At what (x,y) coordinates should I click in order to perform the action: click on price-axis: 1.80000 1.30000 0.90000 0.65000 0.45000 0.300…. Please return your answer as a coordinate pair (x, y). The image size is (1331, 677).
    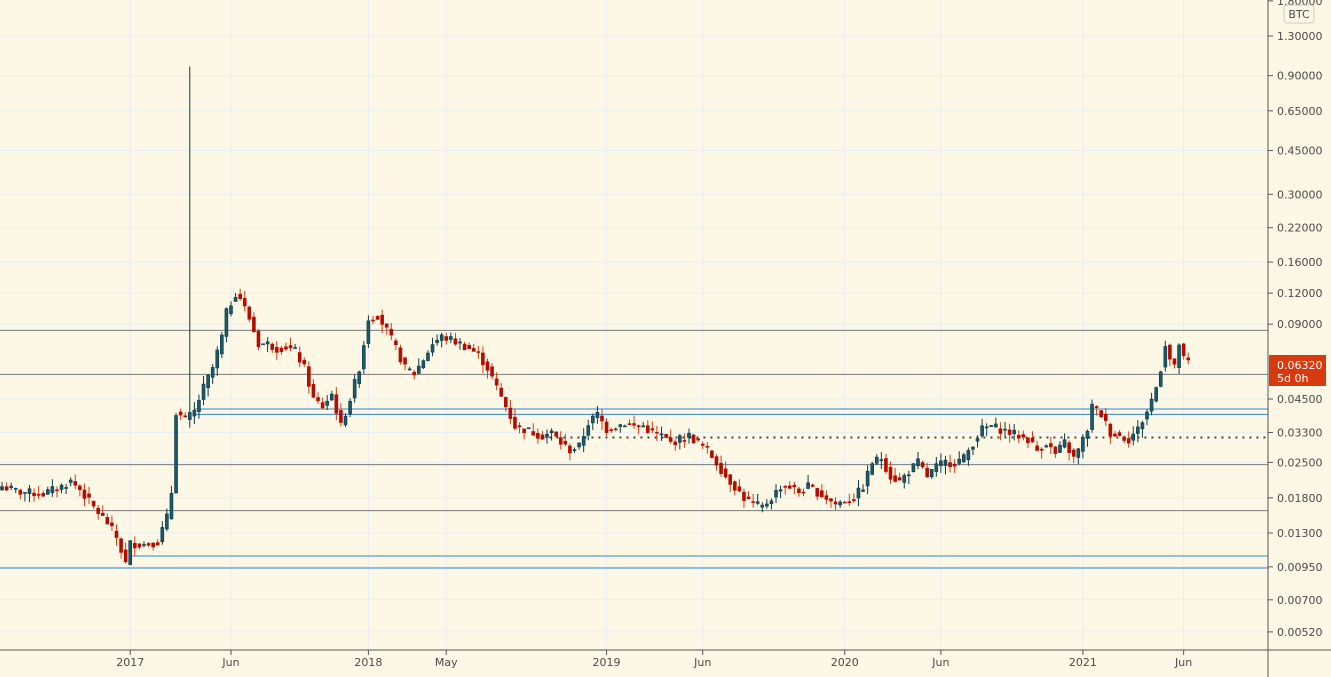
    Looking at the image, I should click on (1295, 319).